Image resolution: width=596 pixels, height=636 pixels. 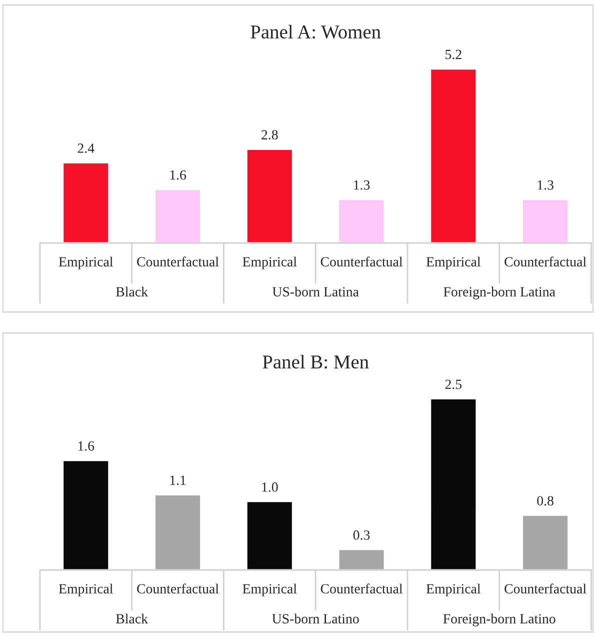 What do you see at coordinates (500, 293) in the screenshot?
I see `text: Foreign-born Latina` at bounding box center [500, 293].